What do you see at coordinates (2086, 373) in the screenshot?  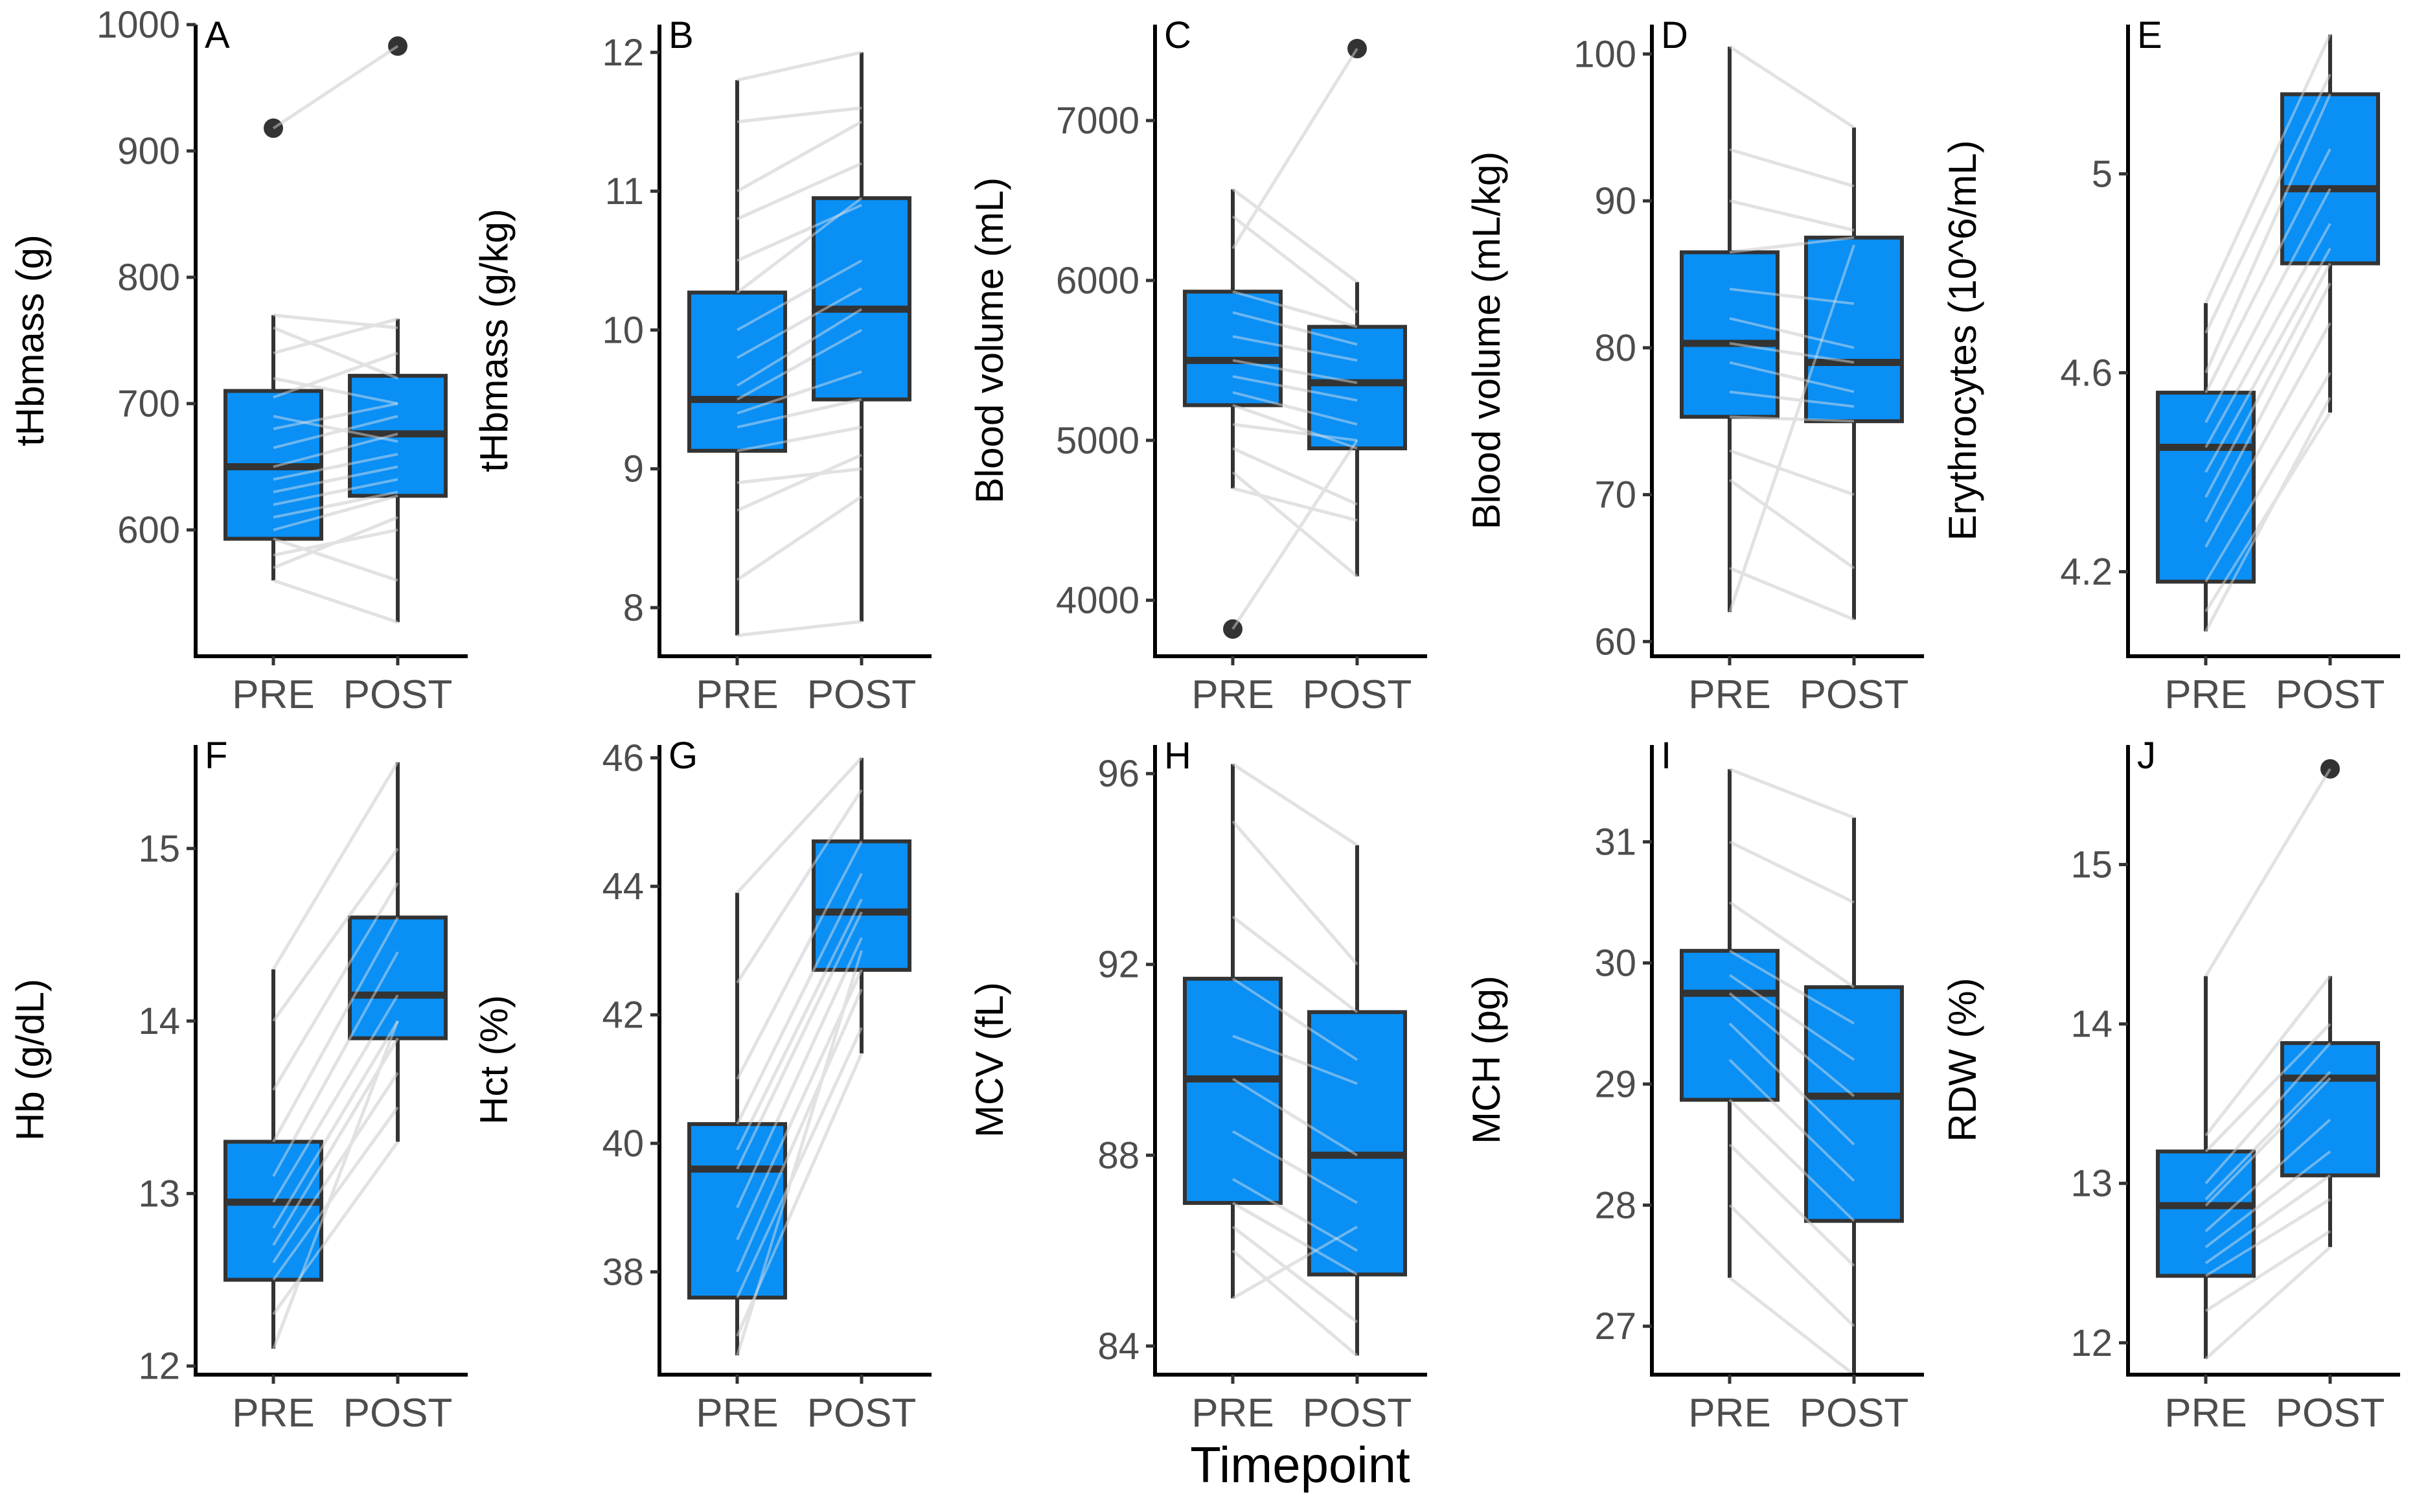 I see `y-tick-label: 4.6` at bounding box center [2086, 373].